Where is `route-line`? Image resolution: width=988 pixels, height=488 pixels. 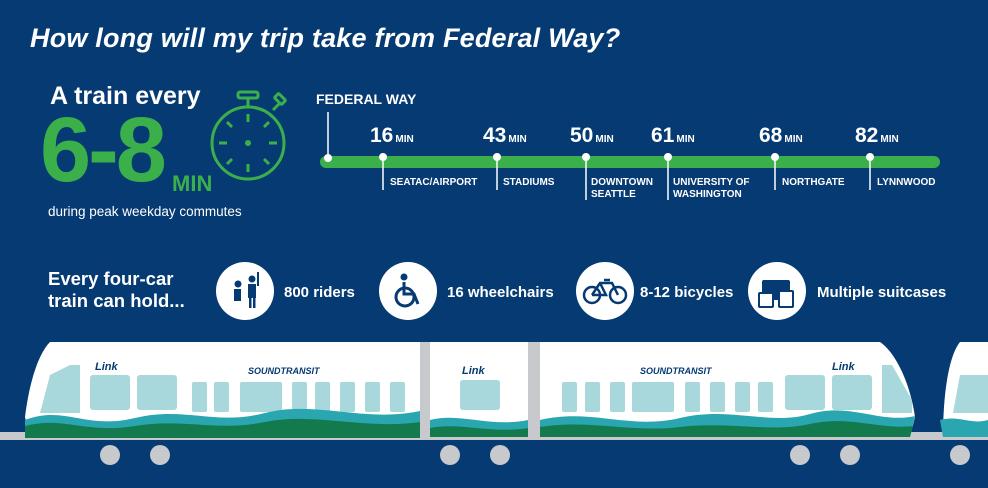 route-line is located at coordinates (630, 156).